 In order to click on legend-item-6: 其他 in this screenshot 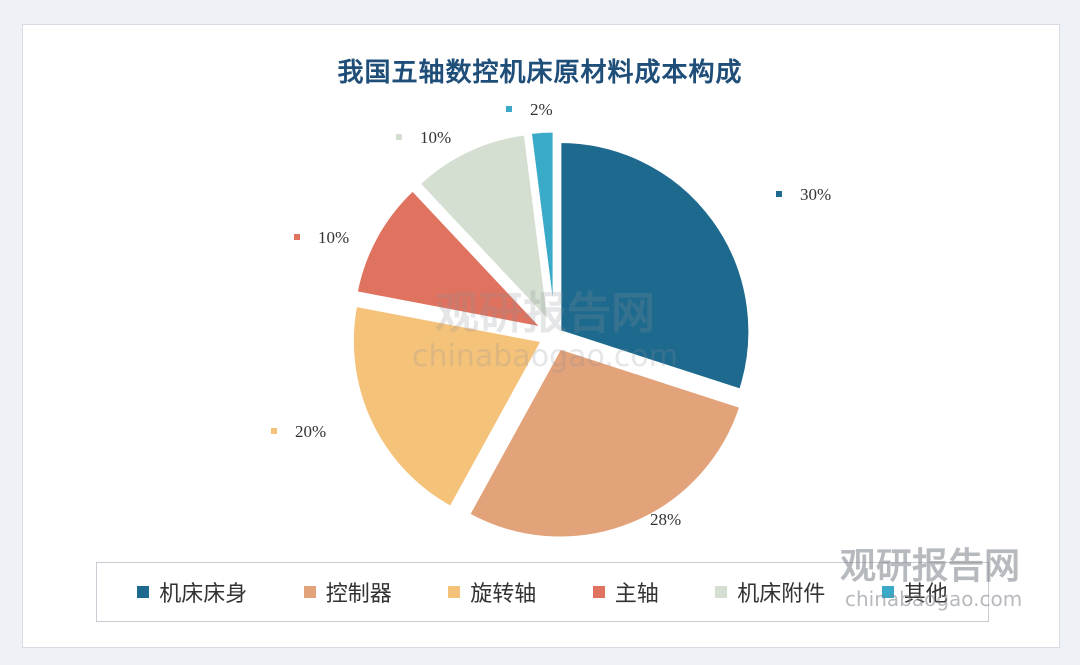, I will do `click(914, 592)`.